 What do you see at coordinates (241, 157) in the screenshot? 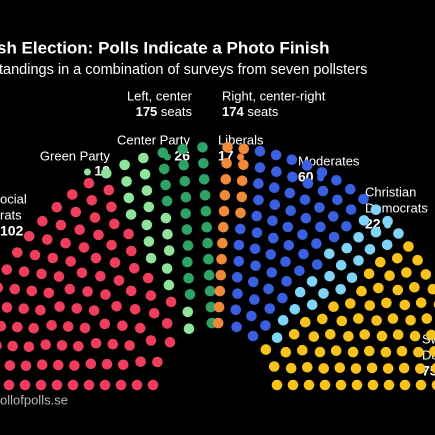
I see `legend-dot` at bounding box center [241, 157].